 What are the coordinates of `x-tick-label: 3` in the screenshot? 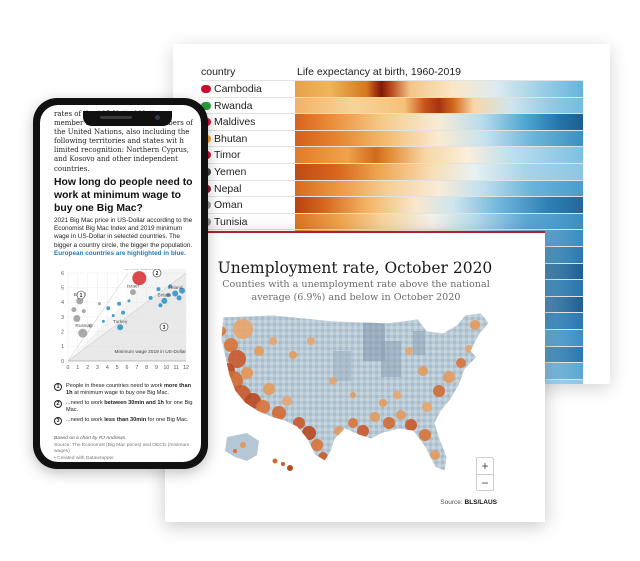 It's located at (97, 368).